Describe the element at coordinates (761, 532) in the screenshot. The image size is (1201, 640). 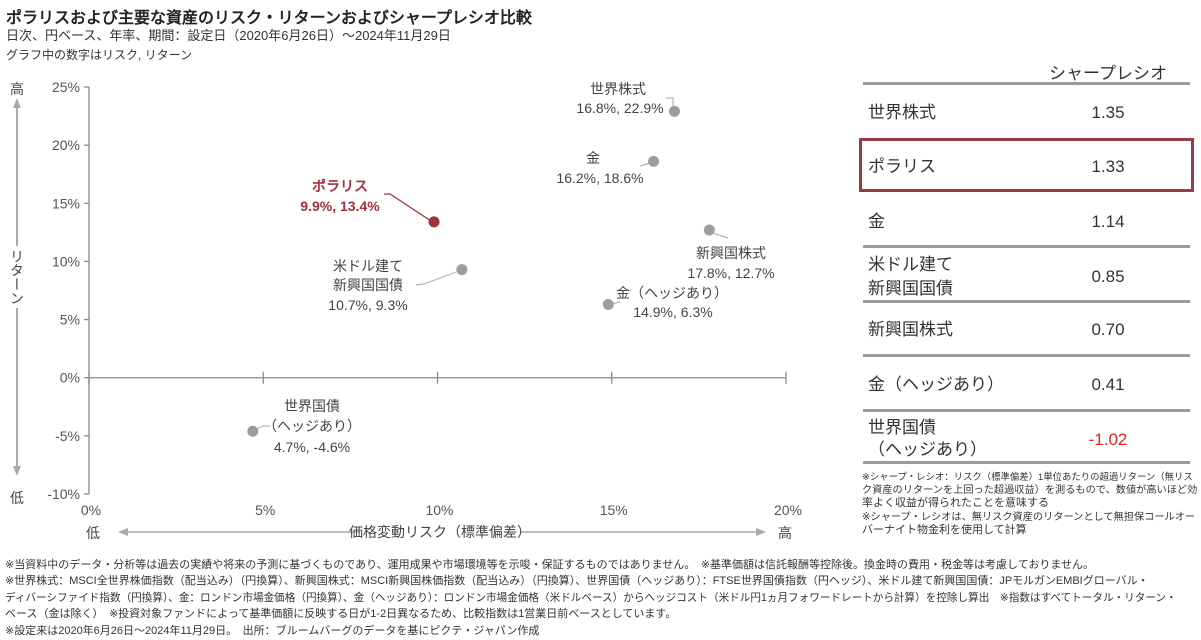
I see `arrow-right-icon` at that location.